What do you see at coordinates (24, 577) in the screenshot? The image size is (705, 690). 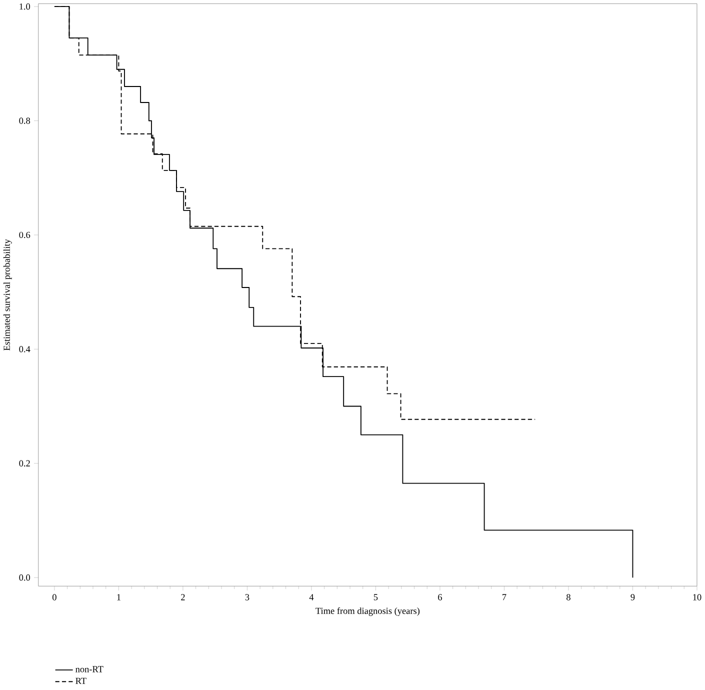 I see `y-tick-label: 0.0` at bounding box center [24, 577].